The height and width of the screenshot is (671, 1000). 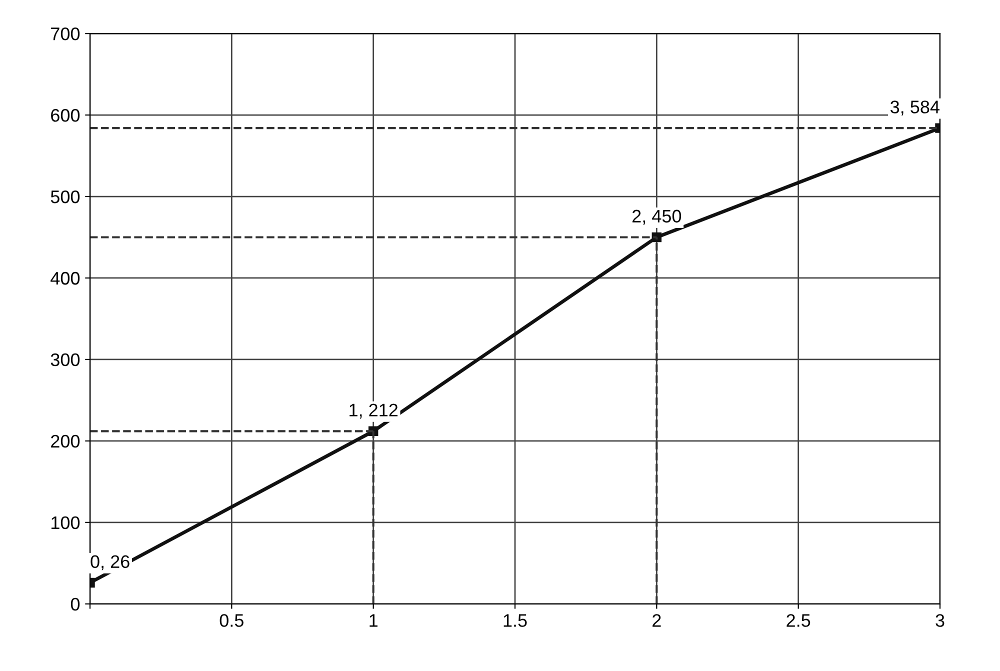 What do you see at coordinates (65, 197) in the screenshot?
I see `y-tick-label: 500` at bounding box center [65, 197].